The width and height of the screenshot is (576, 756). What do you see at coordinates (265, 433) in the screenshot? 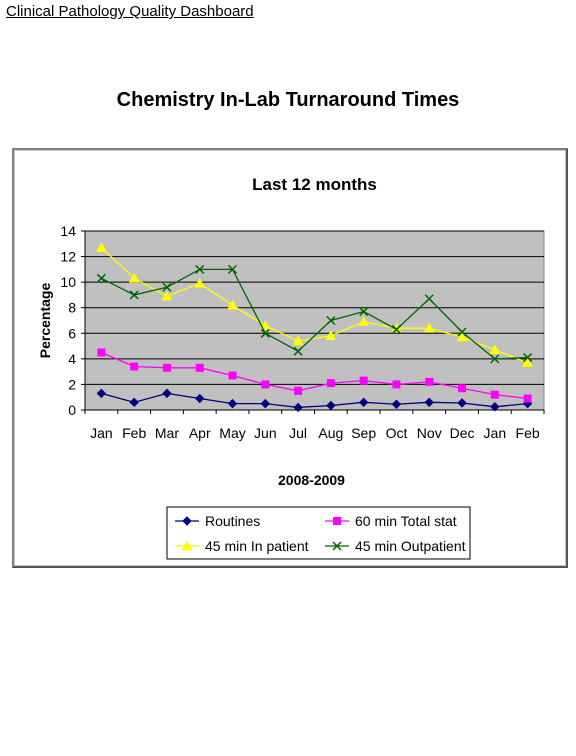
I see `x-tick-label: Jun` at bounding box center [265, 433].